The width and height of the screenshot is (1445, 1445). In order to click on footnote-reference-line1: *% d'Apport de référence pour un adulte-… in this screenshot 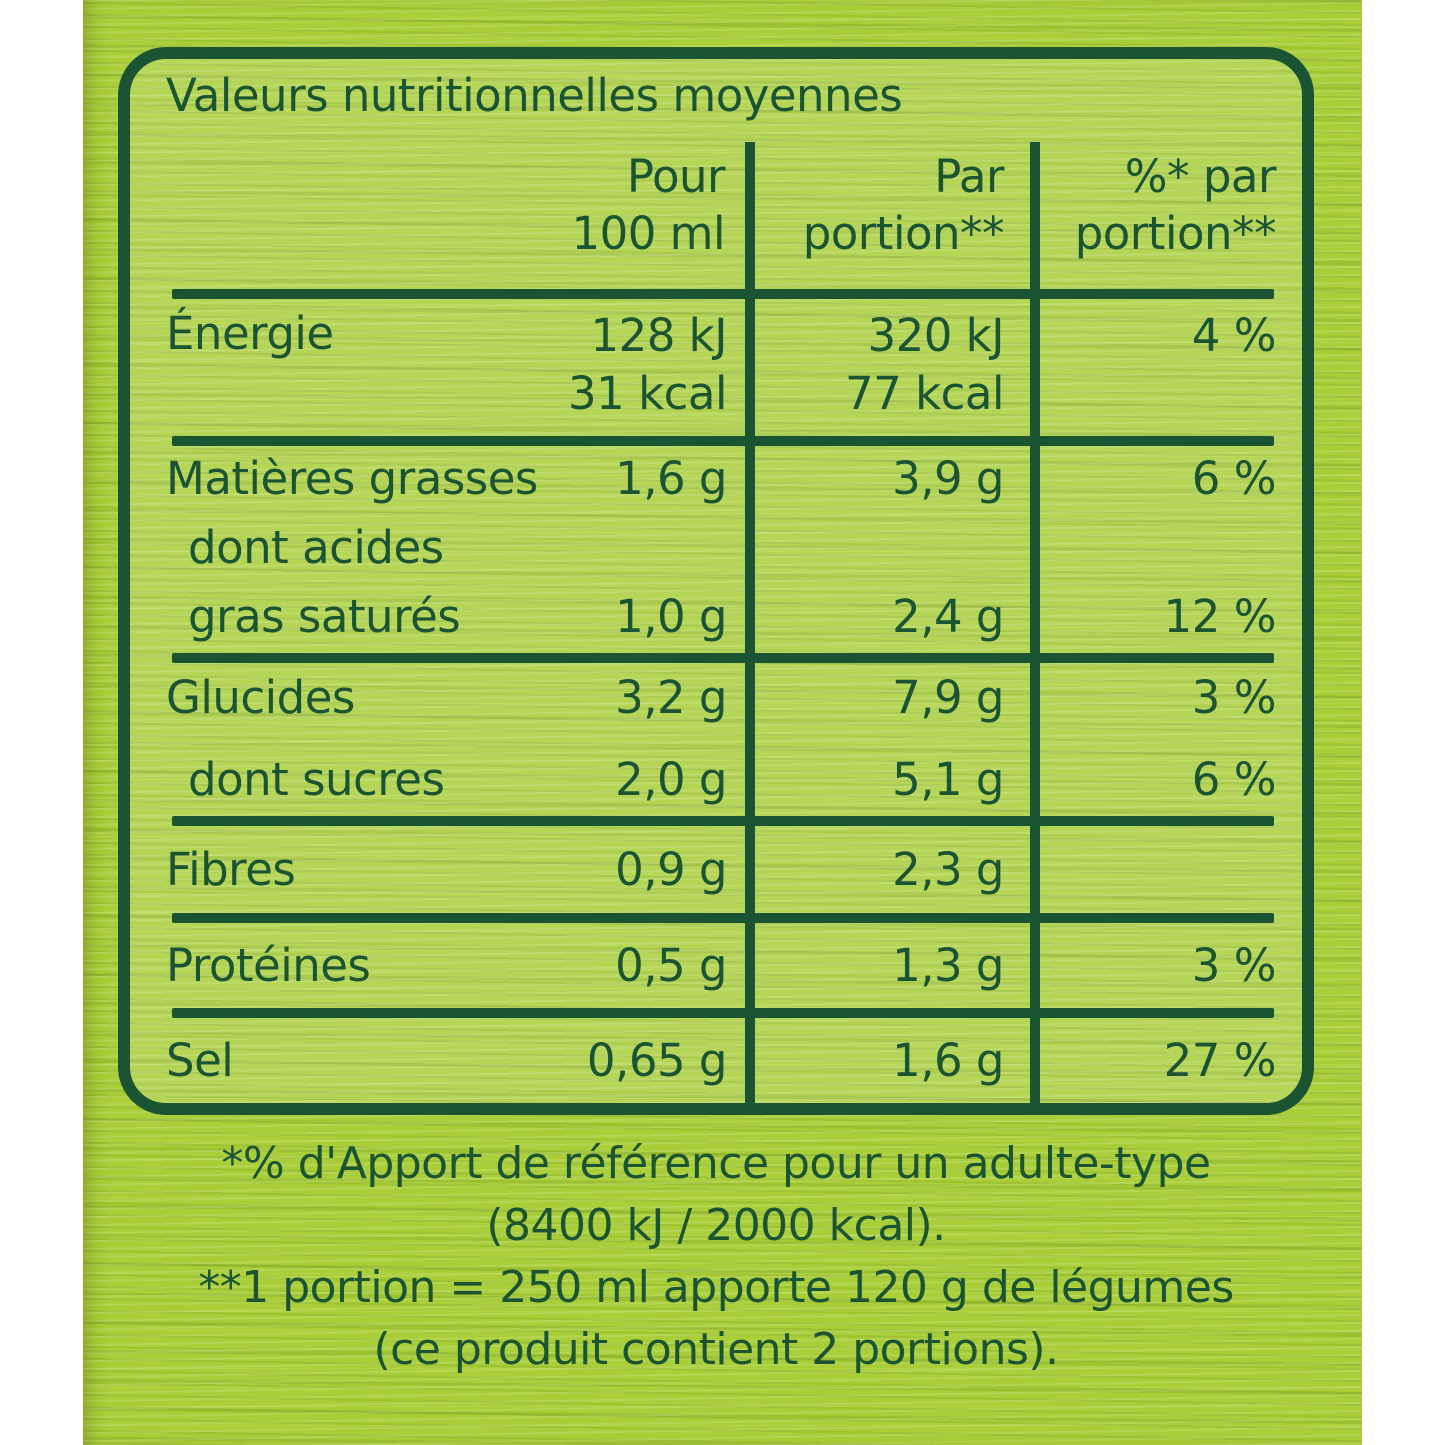, I will do `click(716, 1163)`.